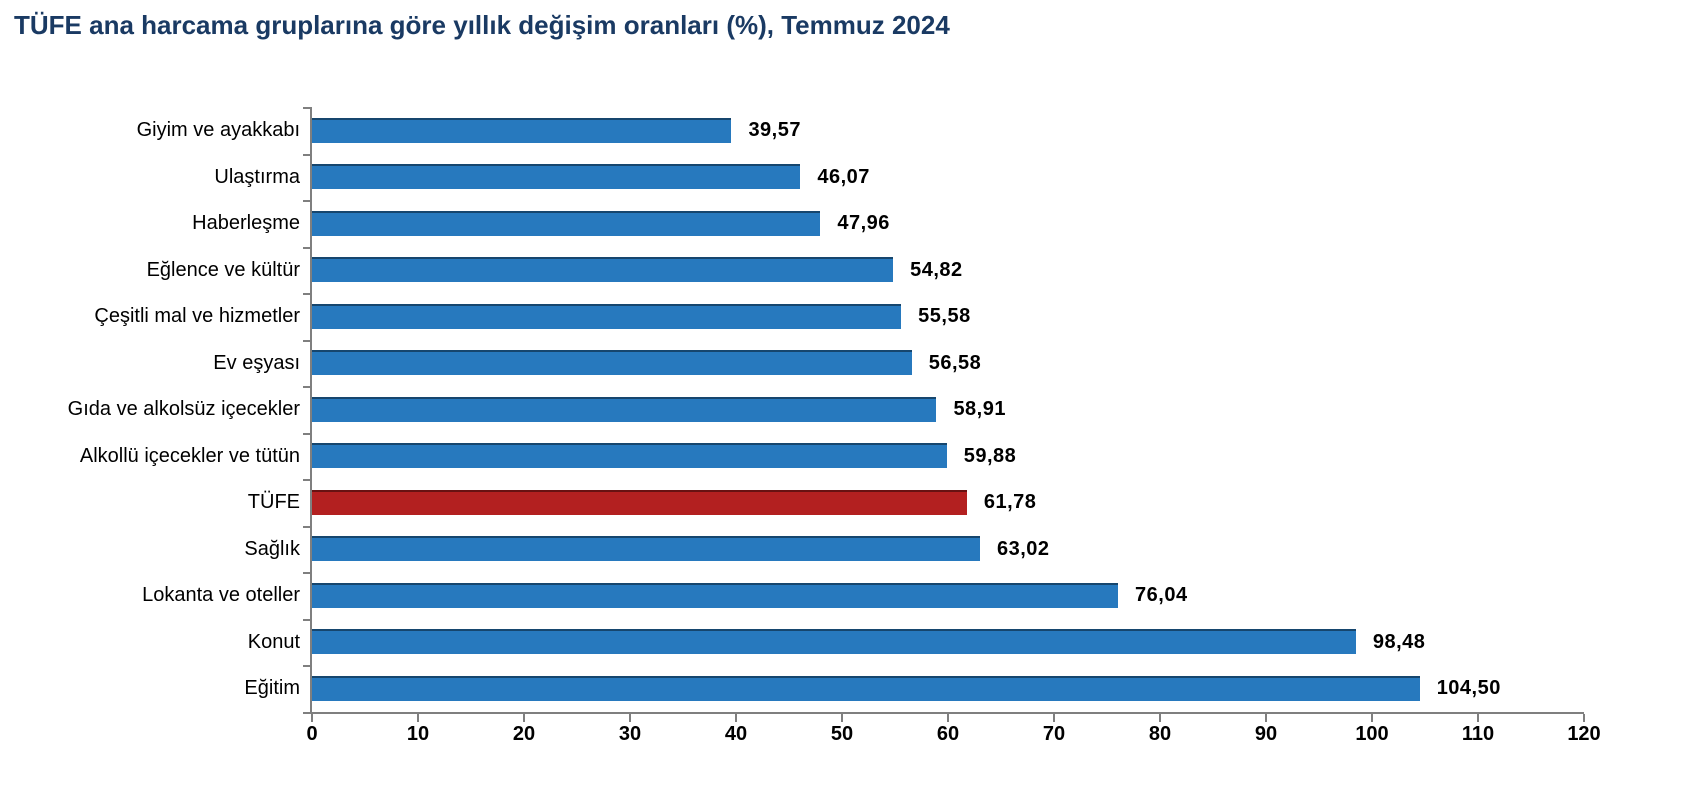  Describe the element at coordinates (257, 176) in the screenshot. I see `category-label: Ulaştırma` at that location.